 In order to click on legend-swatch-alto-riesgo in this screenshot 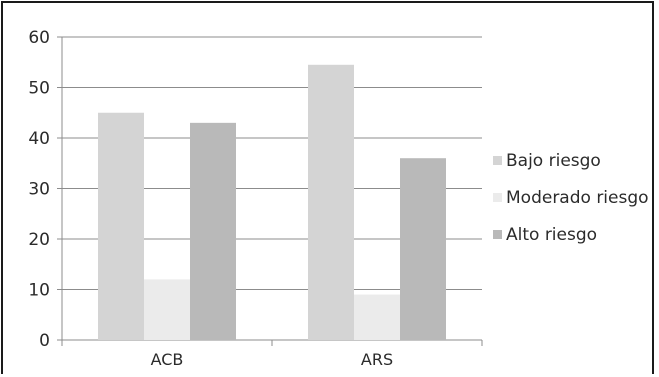, I will do `click(497, 234)`.